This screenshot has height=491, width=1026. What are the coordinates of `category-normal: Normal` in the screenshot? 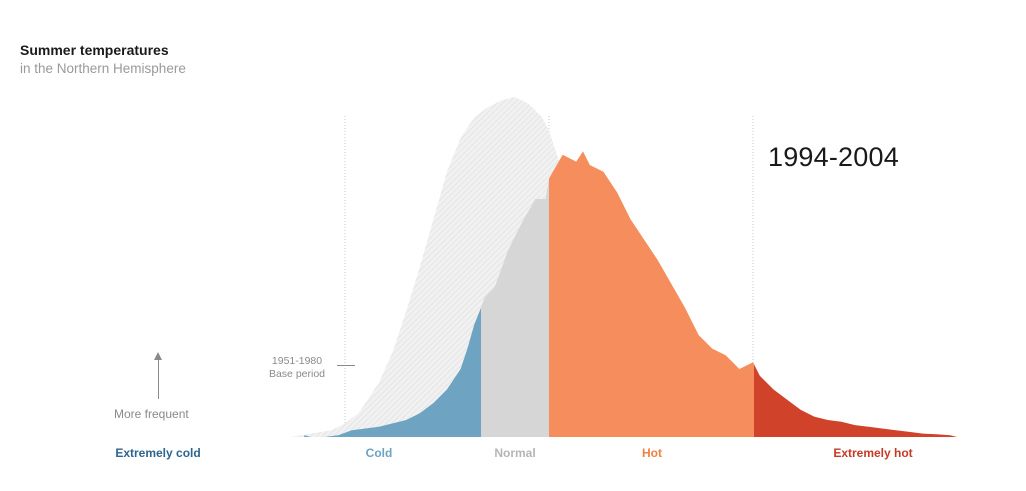 It's located at (515, 453).